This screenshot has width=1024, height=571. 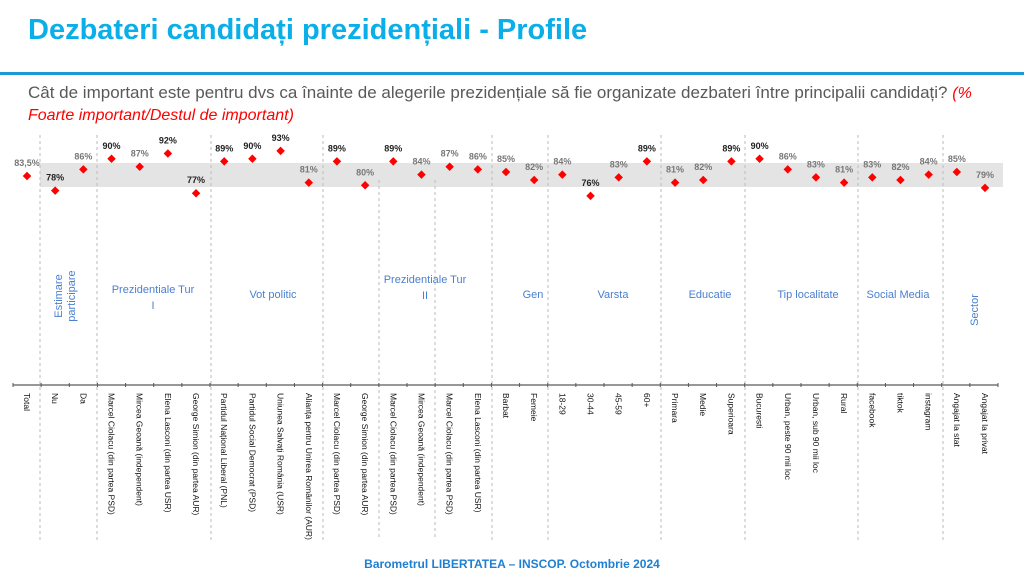 What do you see at coordinates (900, 403) in the screenshot?
I see `category-label: tiktok` at bounding box center [900, 403].